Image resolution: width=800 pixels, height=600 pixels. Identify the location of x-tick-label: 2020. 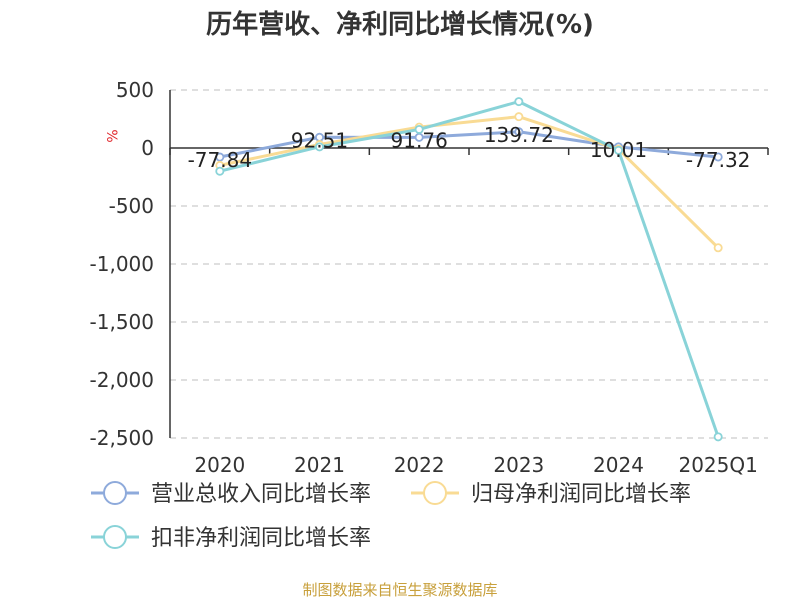
(219, 465).